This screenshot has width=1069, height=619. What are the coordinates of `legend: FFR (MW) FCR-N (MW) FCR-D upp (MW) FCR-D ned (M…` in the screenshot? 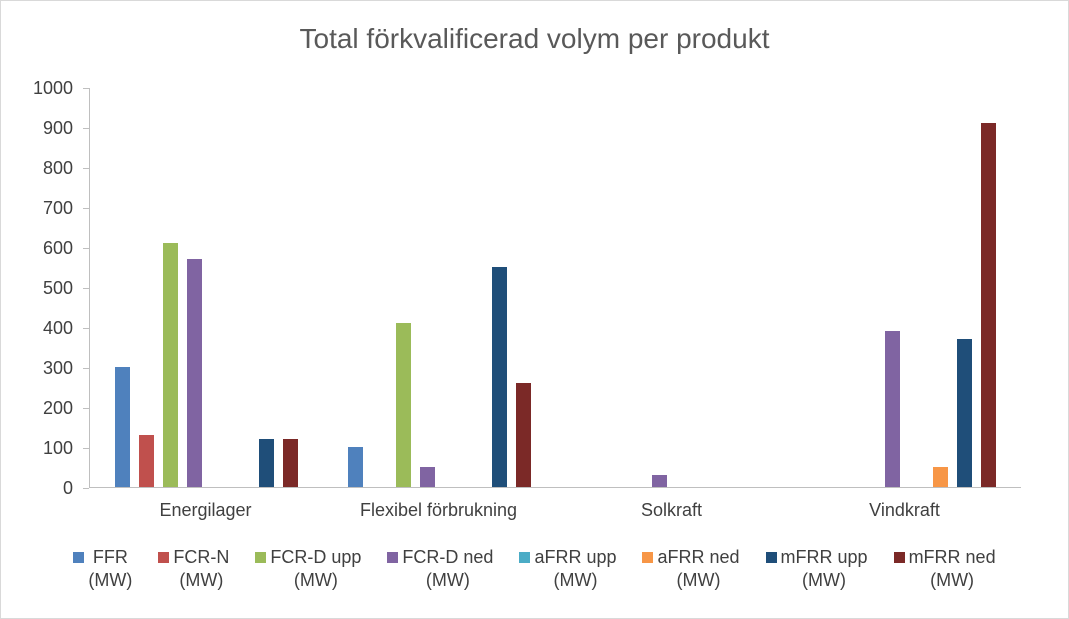 It's located at (534, 569).